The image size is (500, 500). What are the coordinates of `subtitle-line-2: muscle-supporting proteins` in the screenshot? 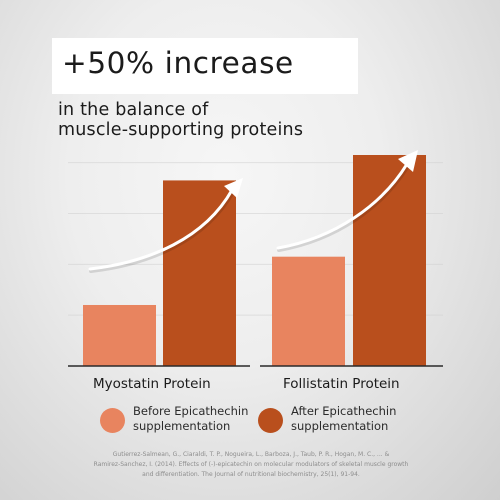 It's located at (181, 130).